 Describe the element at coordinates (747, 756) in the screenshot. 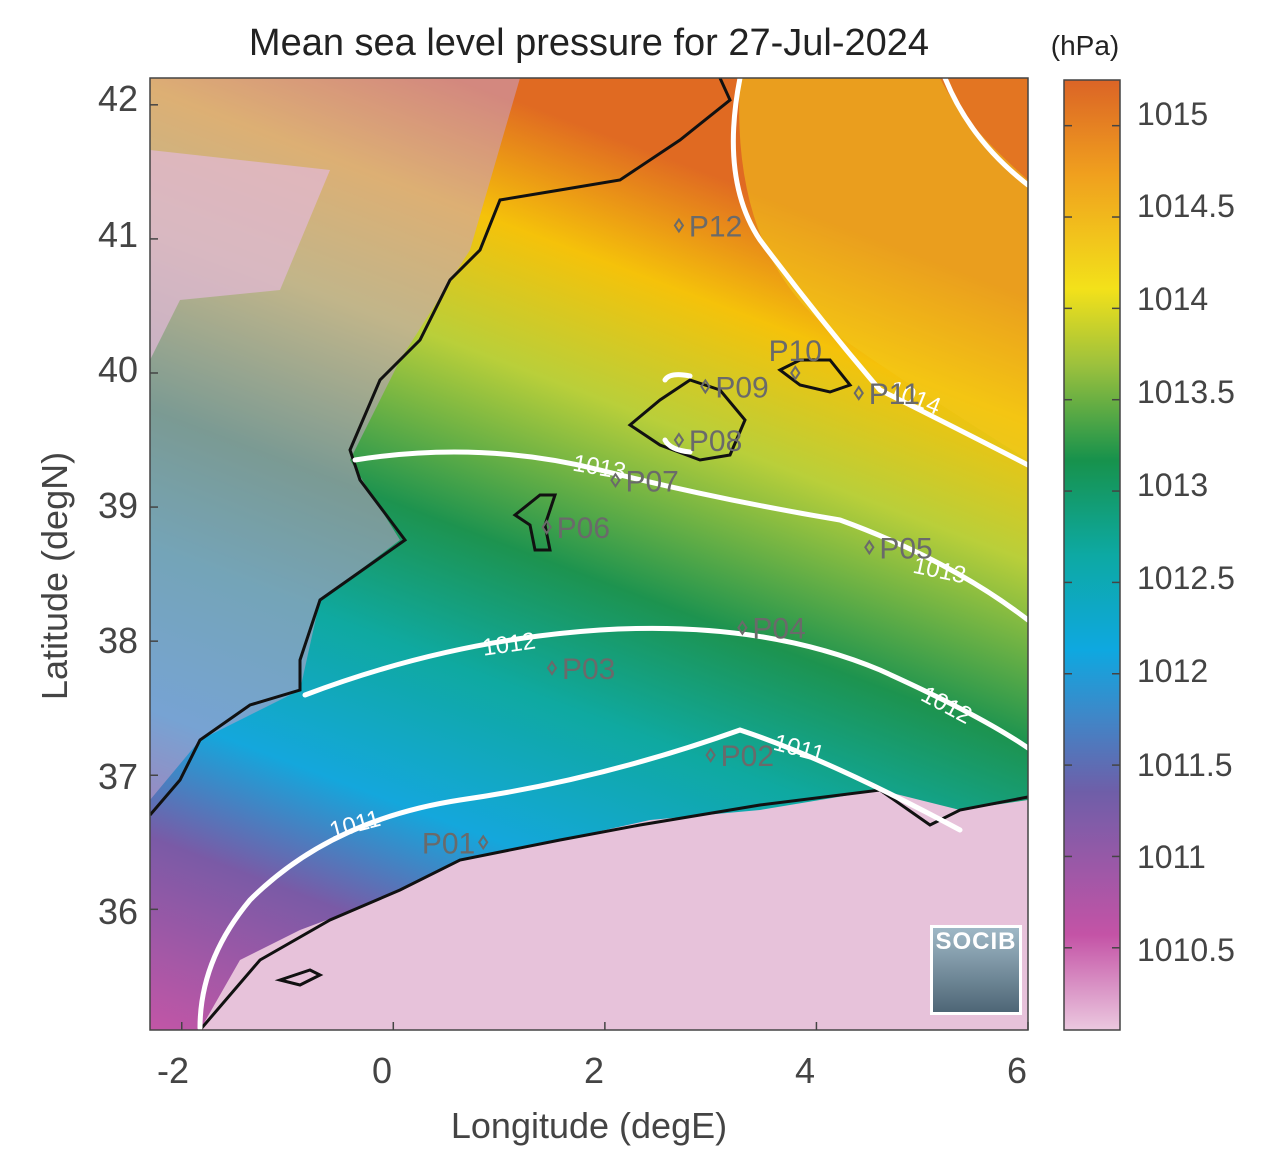

I see `station-label: P02` at that location.